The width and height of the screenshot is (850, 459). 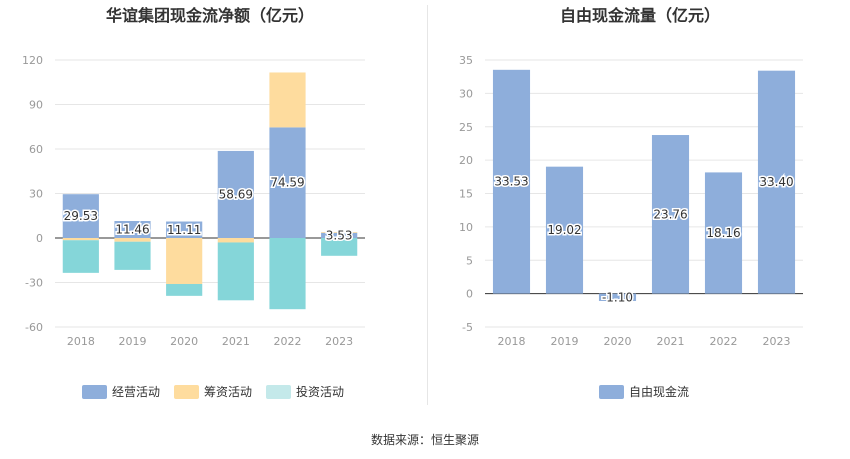 What do you see at coordinates (133, 341) in the screenshot?
I see `cashflow-xtick-label: 2019` at bounding box center [133, 341].